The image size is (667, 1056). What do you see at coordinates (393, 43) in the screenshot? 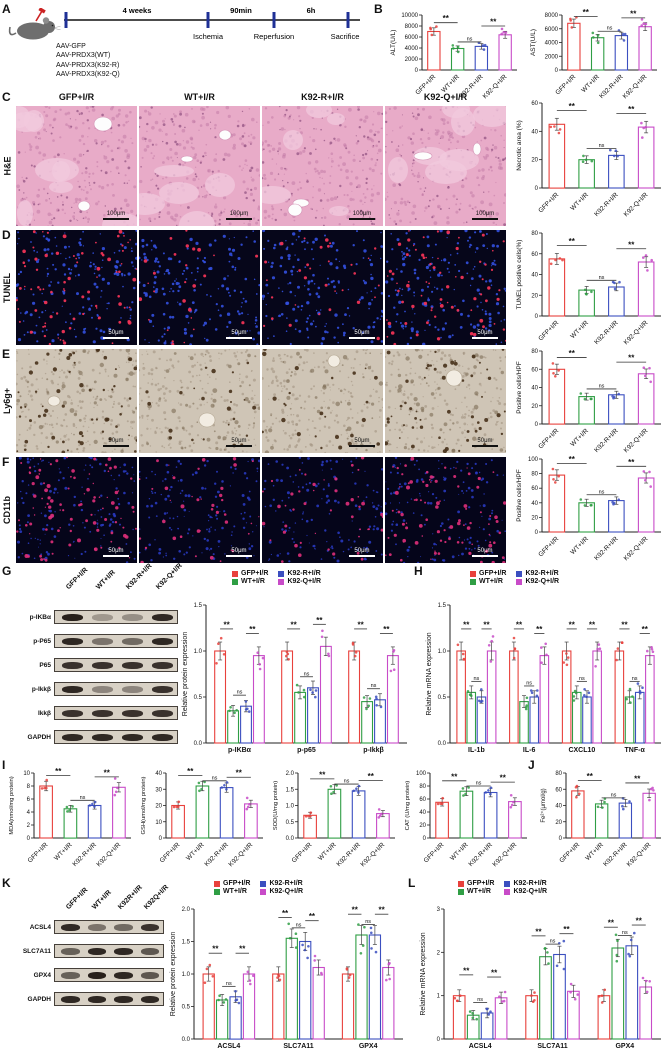
I see `svg-text: ALT(U/L)` at bounding box center [393, 43].